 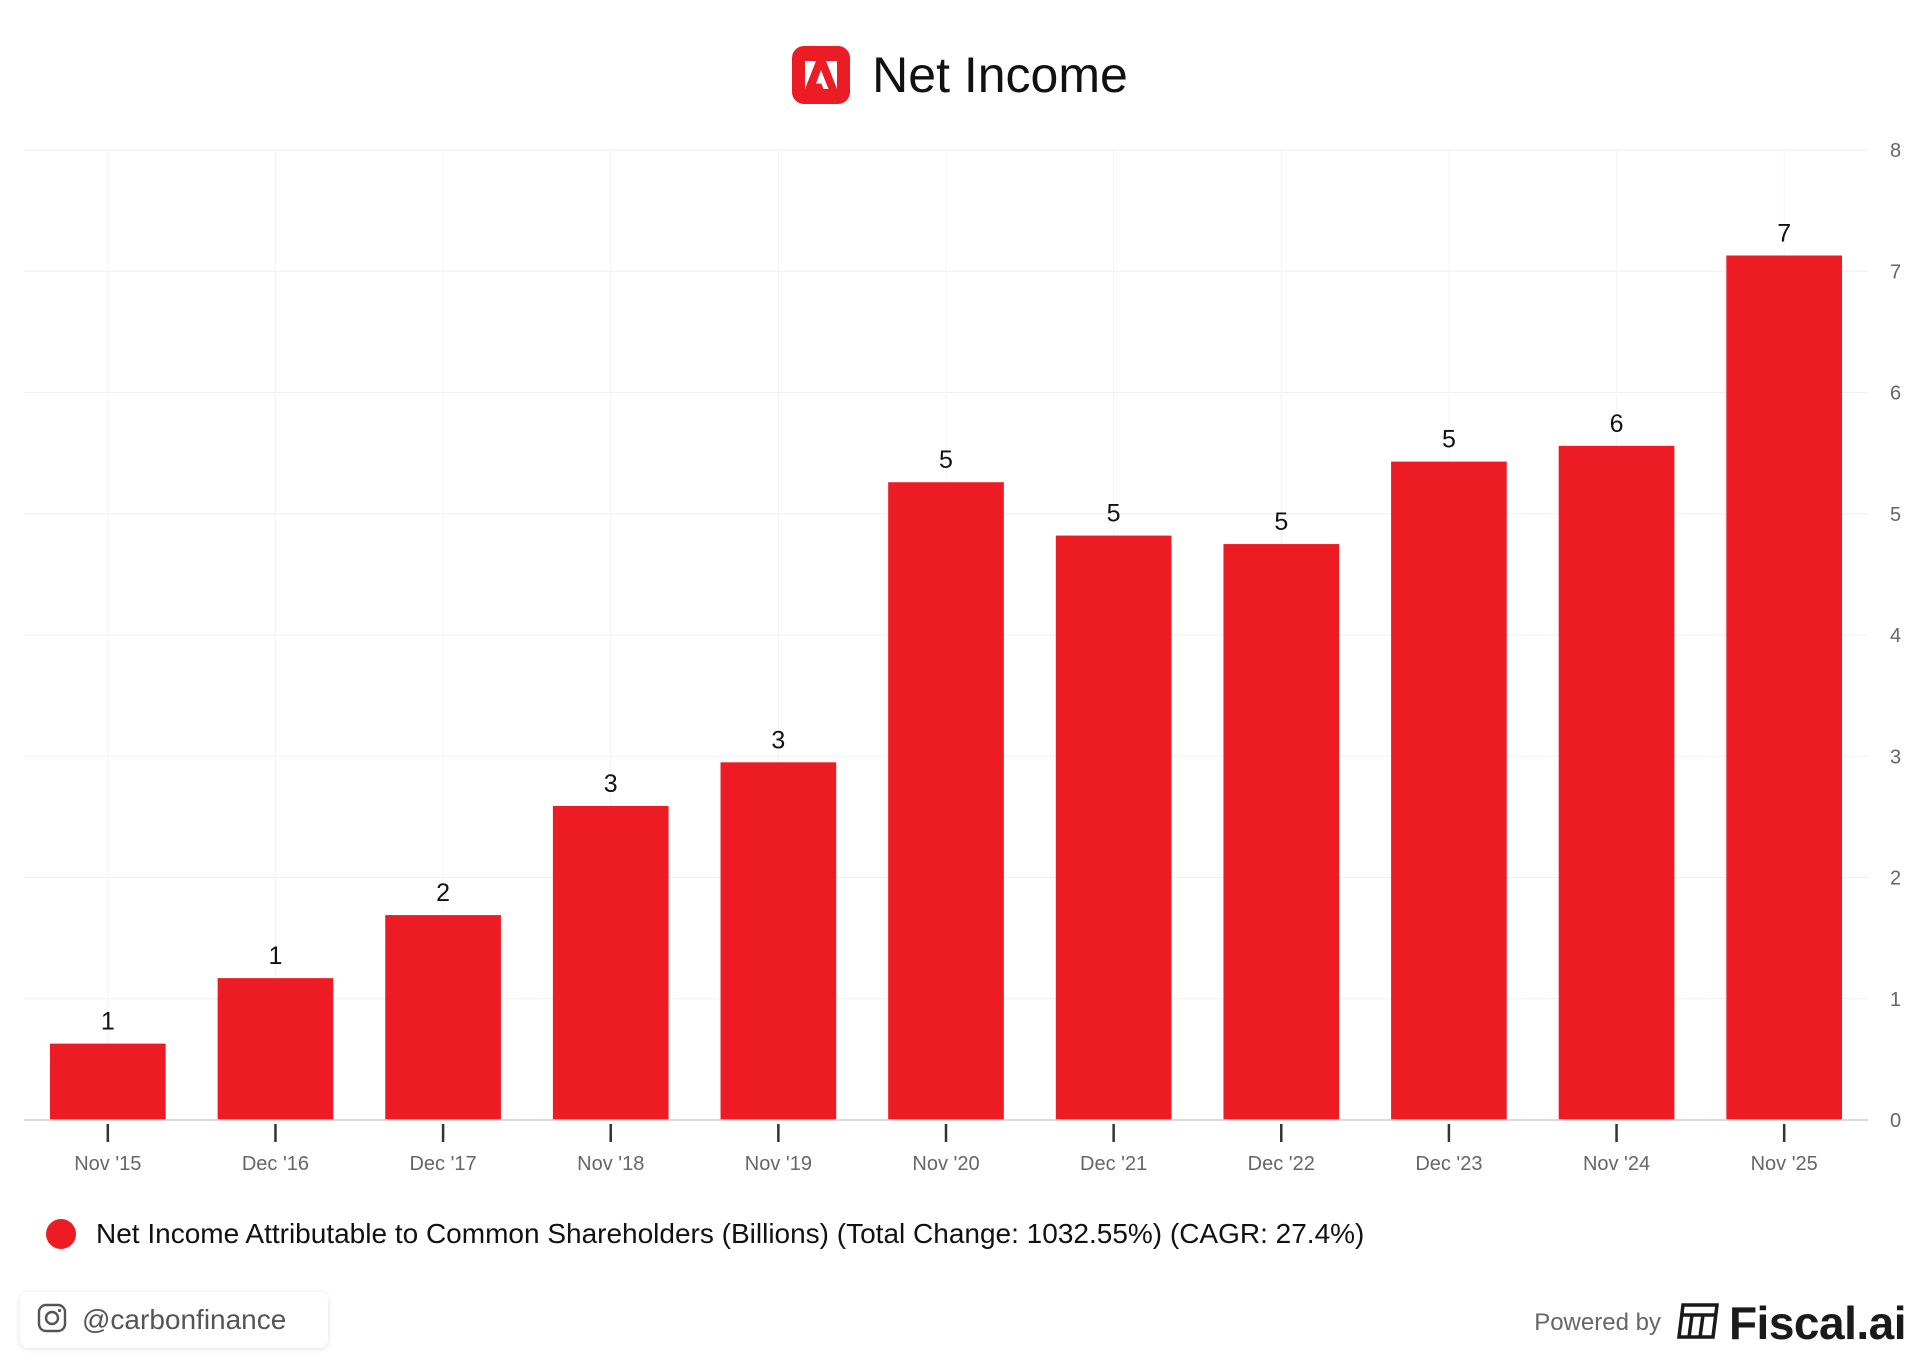 I want to click on fiscal-ai-logo-icon, so click(x=1698, y=1323).